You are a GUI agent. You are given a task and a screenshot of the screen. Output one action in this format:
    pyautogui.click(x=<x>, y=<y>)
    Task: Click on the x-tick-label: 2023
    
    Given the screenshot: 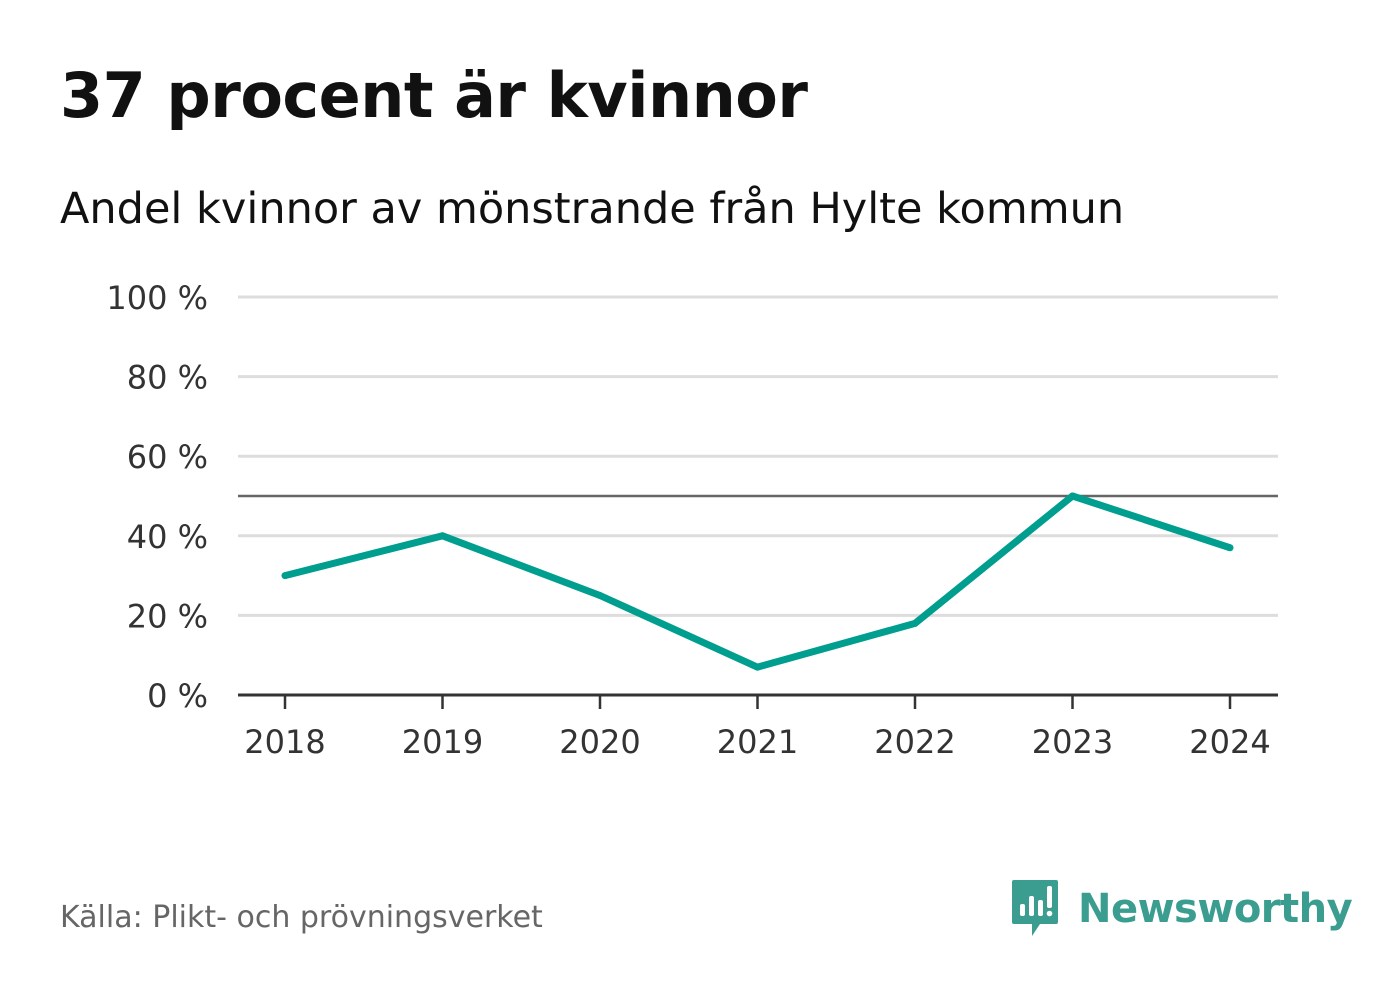 What is the action you would take?
    pyautogui.click(x=1072, y=742)
    